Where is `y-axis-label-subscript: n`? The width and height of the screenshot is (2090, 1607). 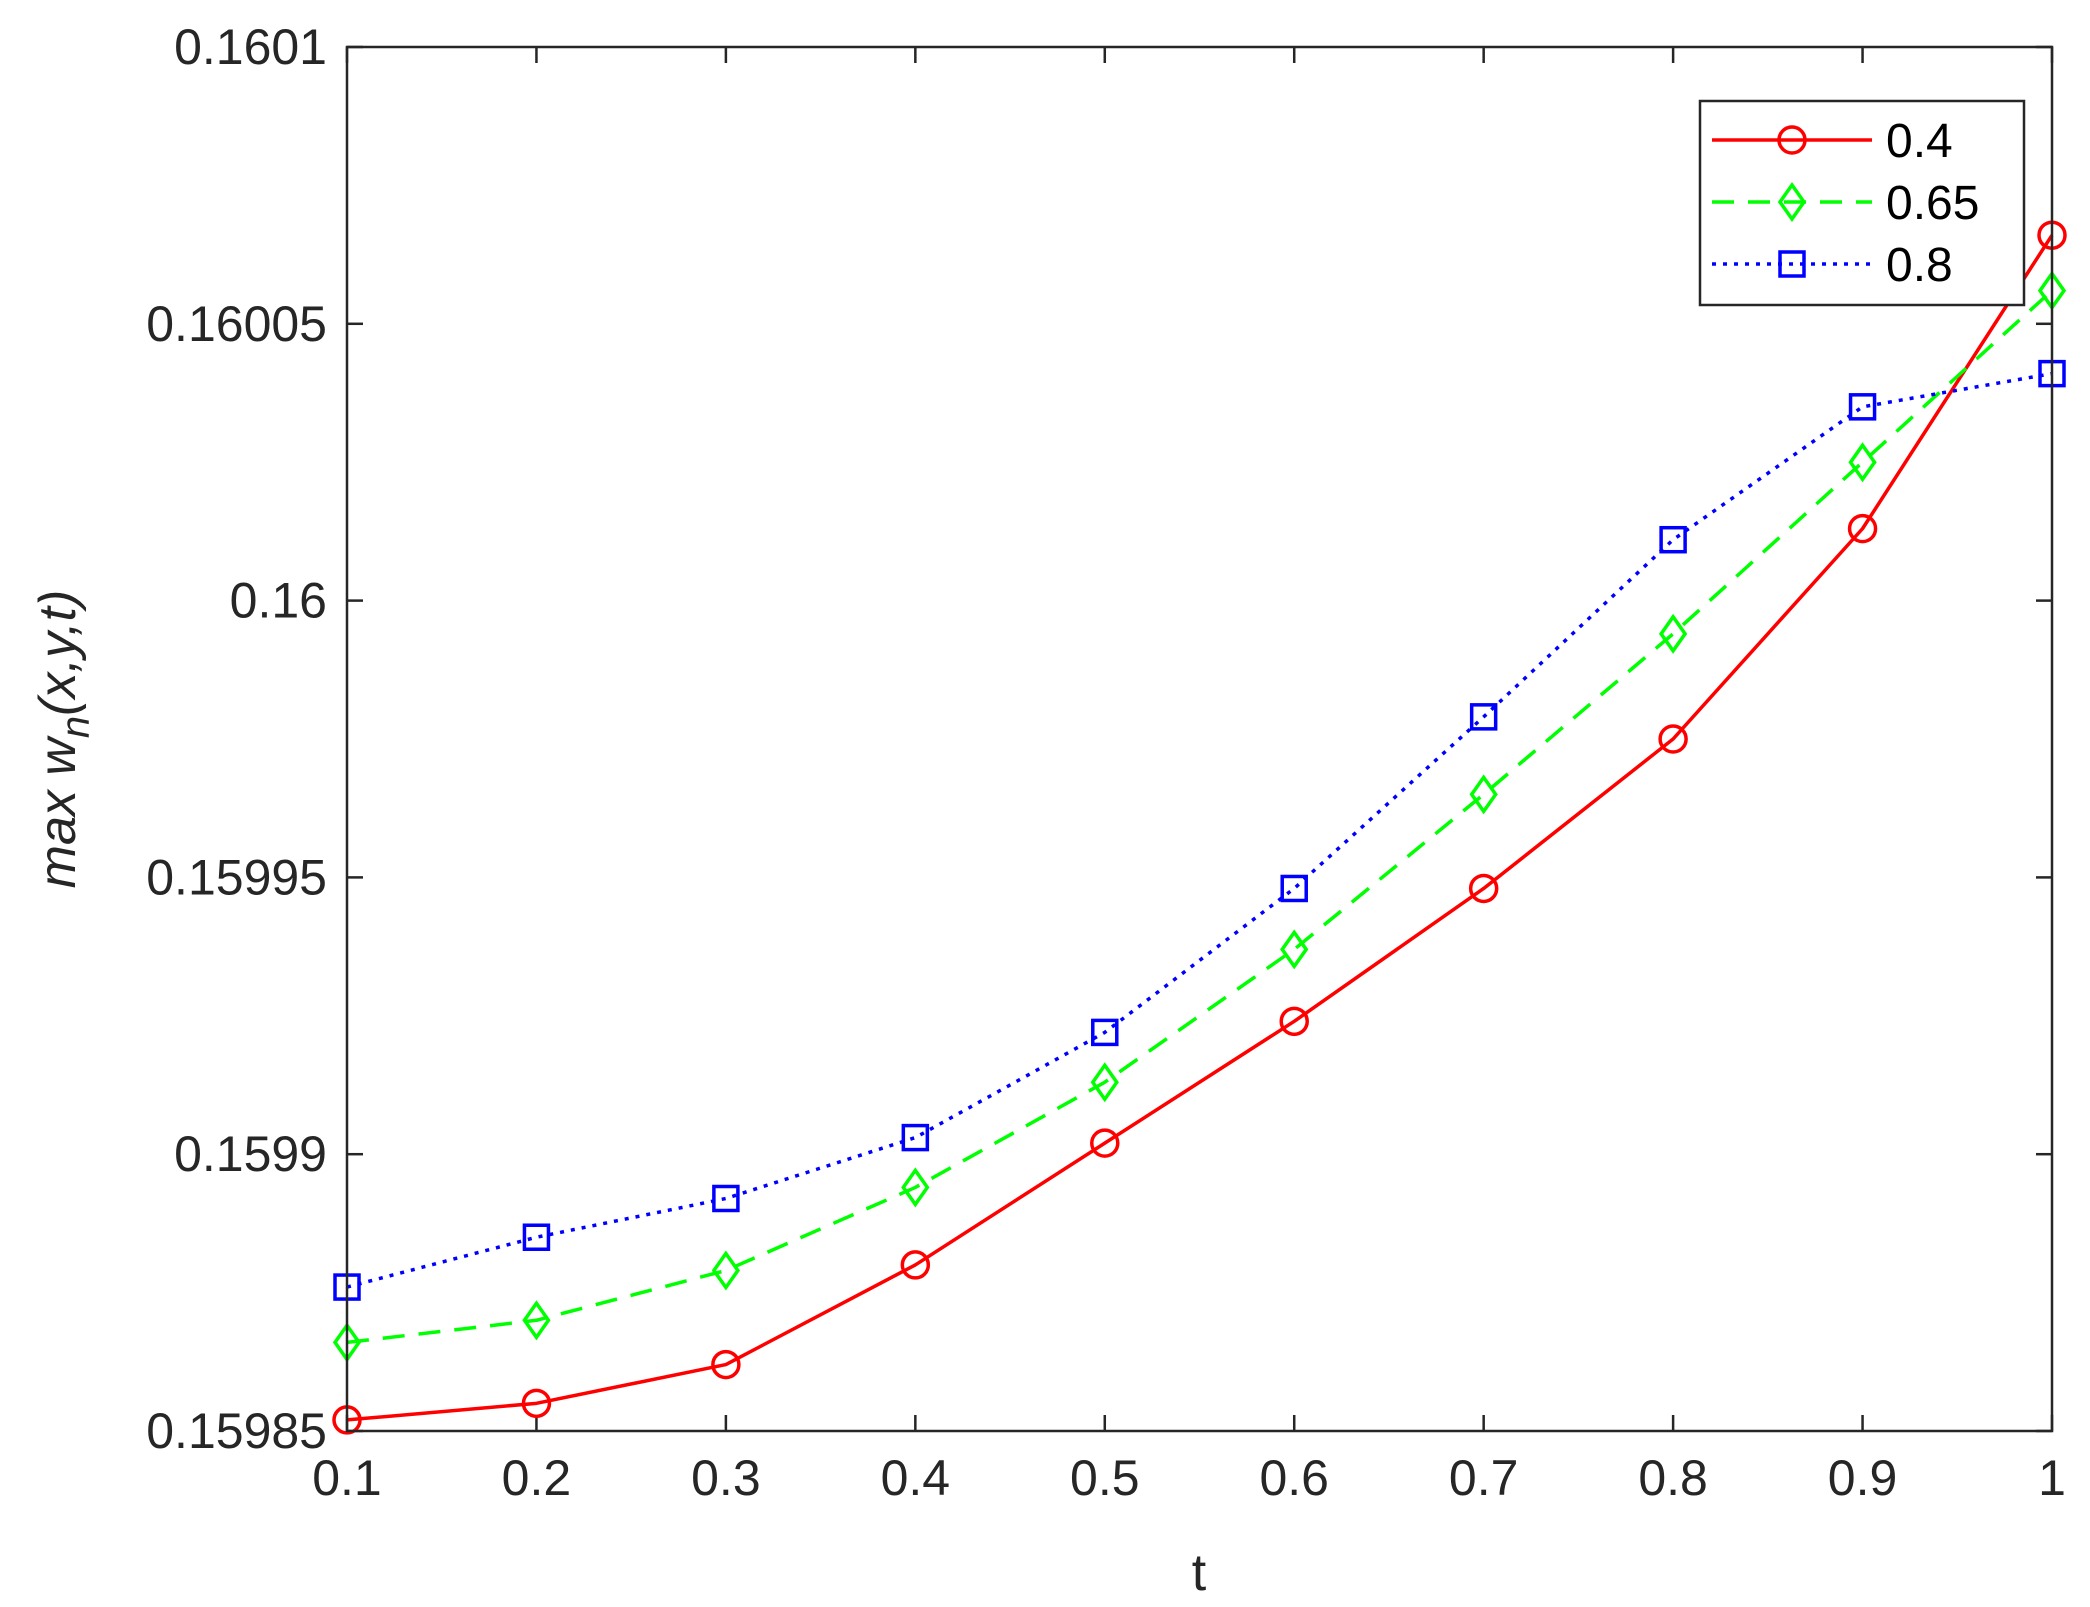
y-axis-label-subscript: n is located at coordinates (76, 727).